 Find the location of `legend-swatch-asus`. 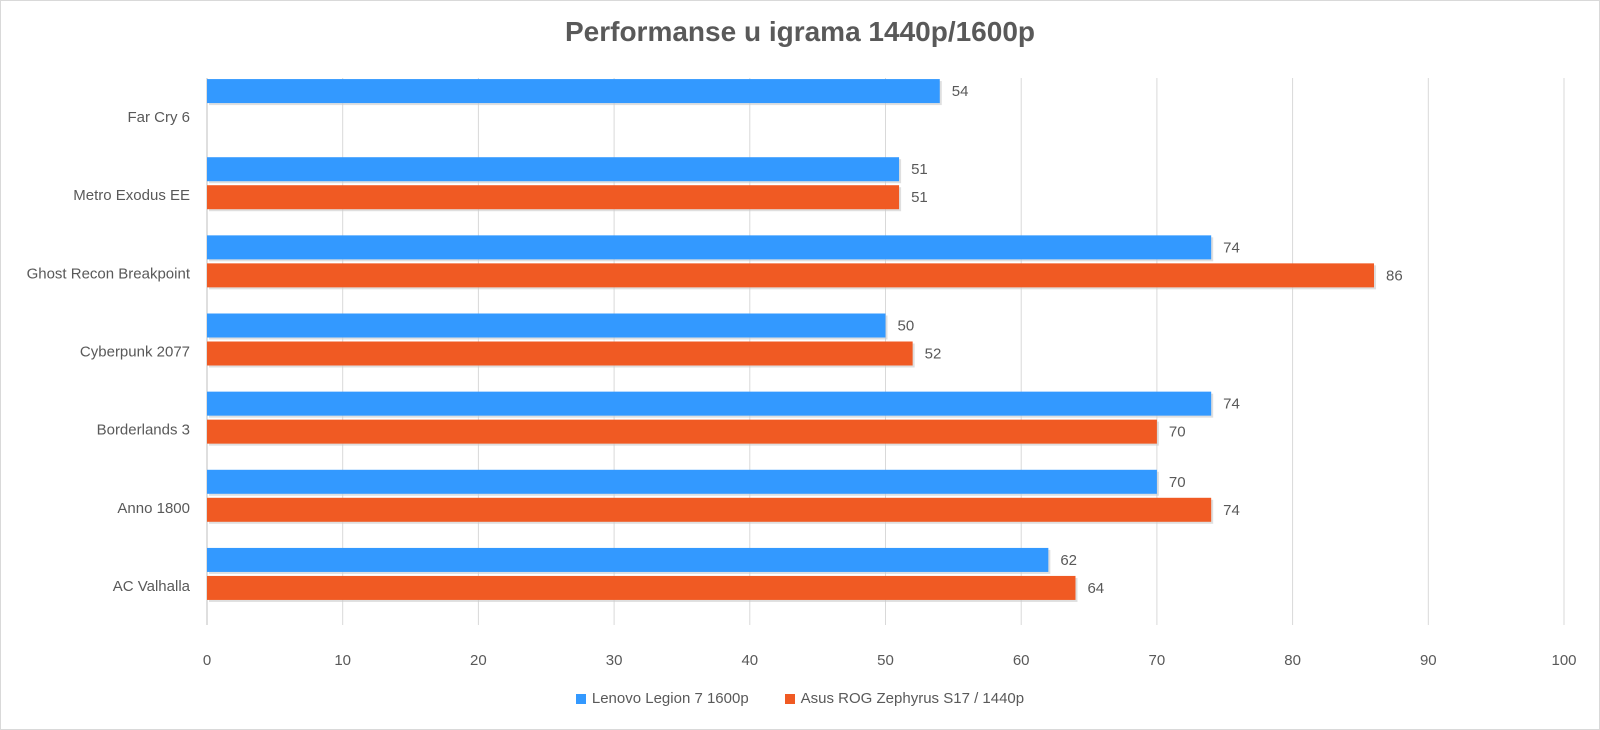

legend-swatch-asus is located at coordinates (789, 698).